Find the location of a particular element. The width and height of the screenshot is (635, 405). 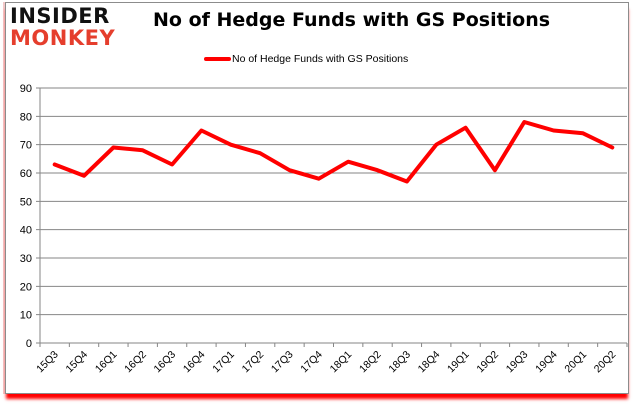

y-tick-label: 60 is located at coordinates (26, 174).